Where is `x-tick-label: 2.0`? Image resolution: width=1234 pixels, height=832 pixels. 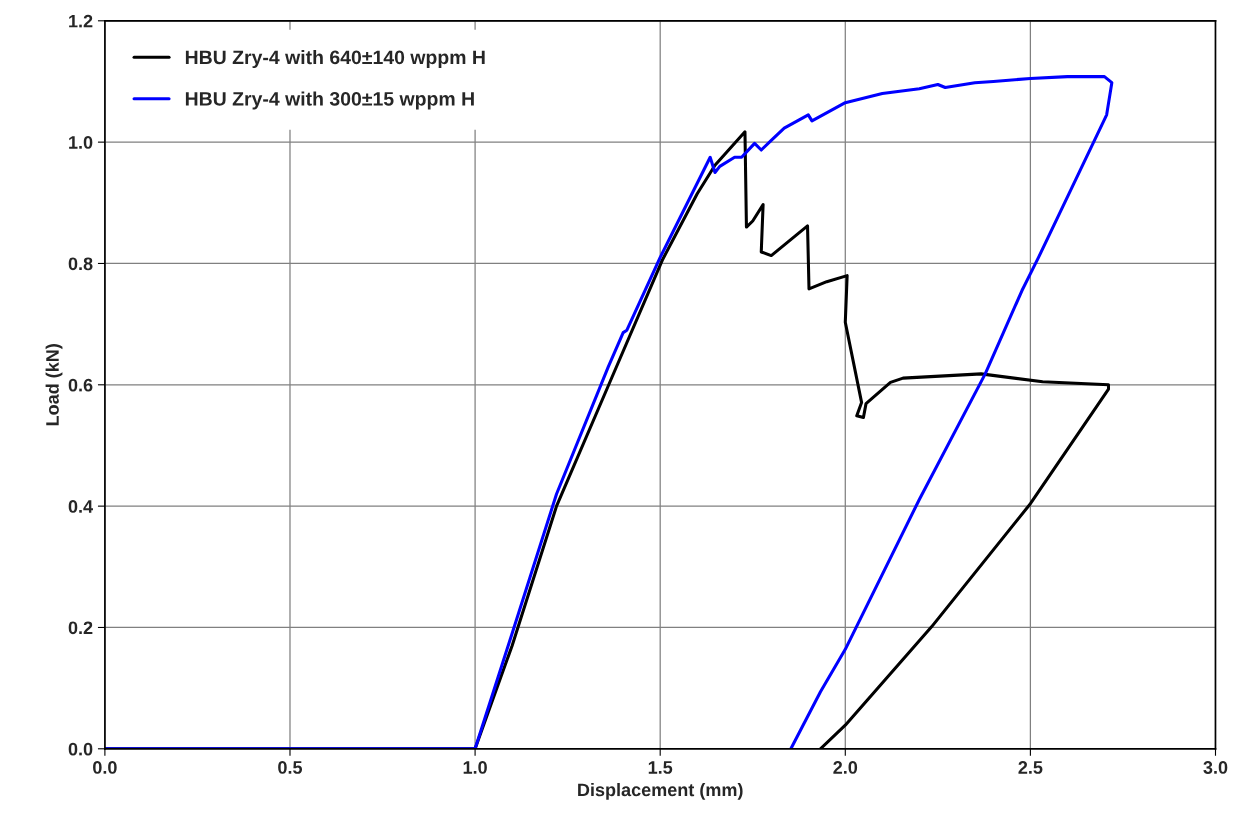
x-tick-label: 2.0 is located at coordinates (845, 767).